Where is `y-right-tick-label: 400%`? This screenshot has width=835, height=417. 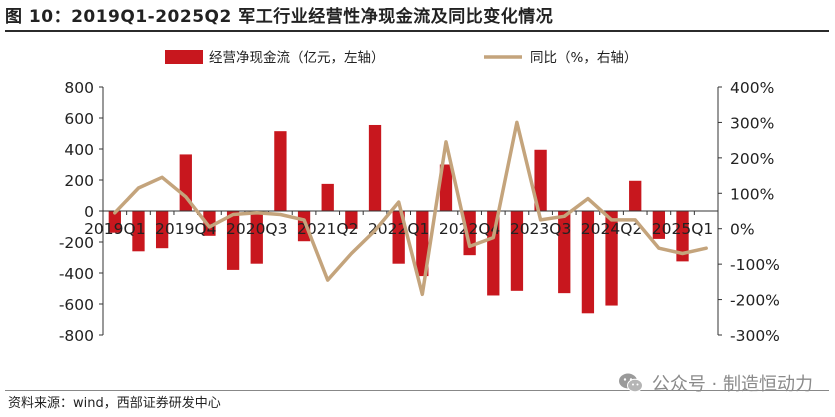 y-right-tick-label: 400% is located at coordinates (752, 88).